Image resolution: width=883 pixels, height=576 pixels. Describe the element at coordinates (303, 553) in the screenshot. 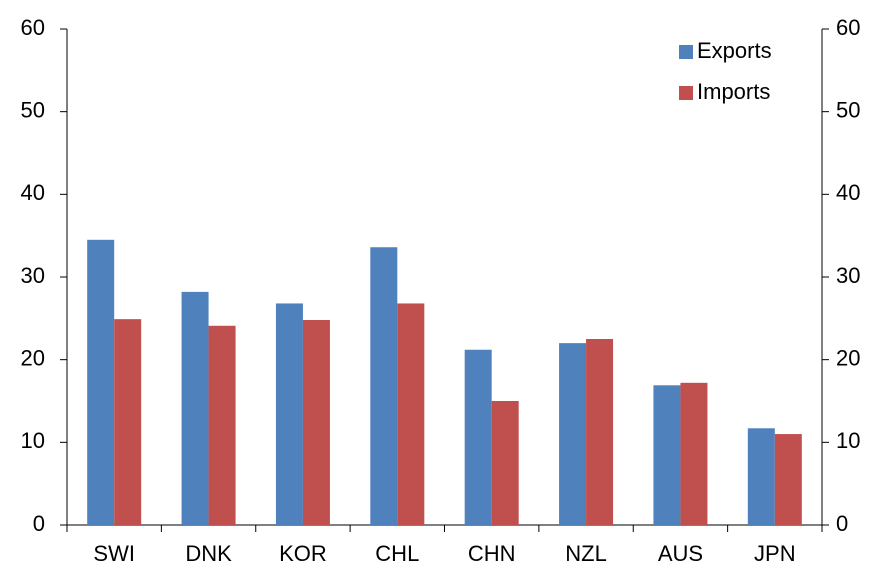

I see `x-tick-label: KOR` at that location.